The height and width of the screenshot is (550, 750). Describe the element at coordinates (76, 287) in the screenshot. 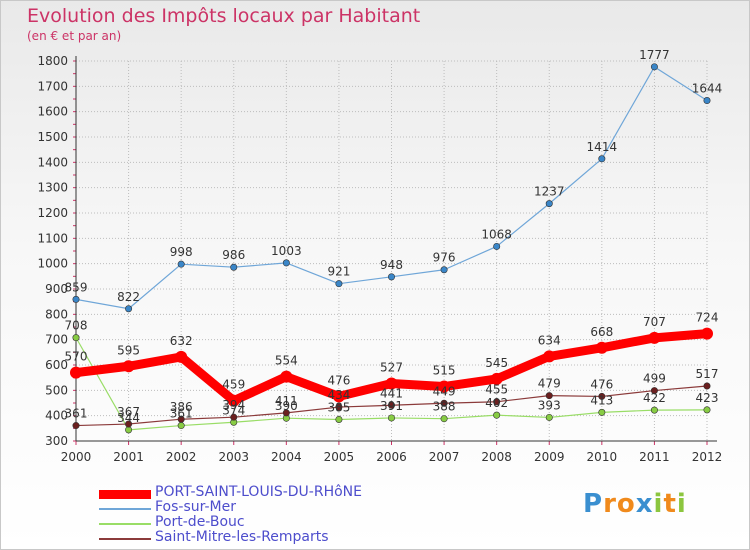

I see `data-label: 859` at that location.